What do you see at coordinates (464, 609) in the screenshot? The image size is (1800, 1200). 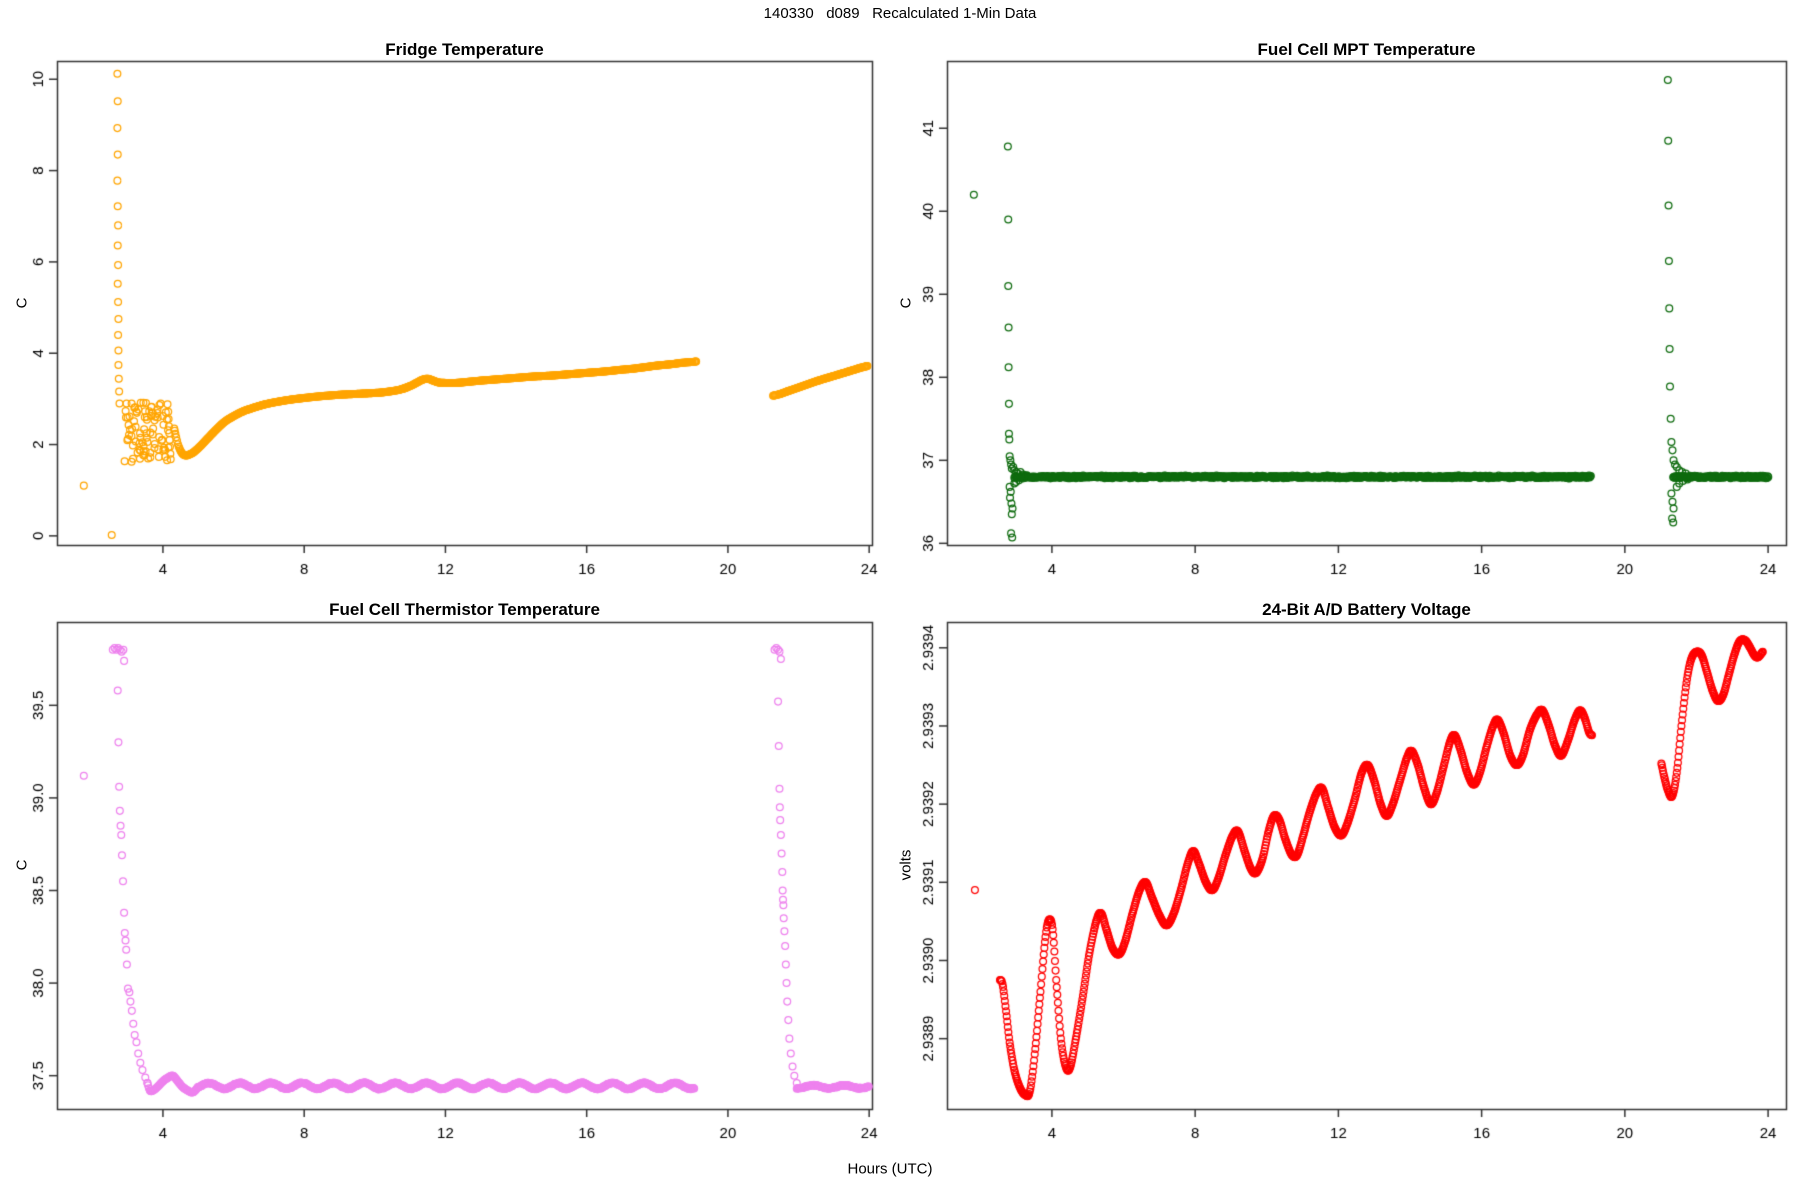 I see `panel-title-fuel-cell-thermistor-temperature: Fuel Cell Thermistor Temperature` at bounding box center [464, 609].